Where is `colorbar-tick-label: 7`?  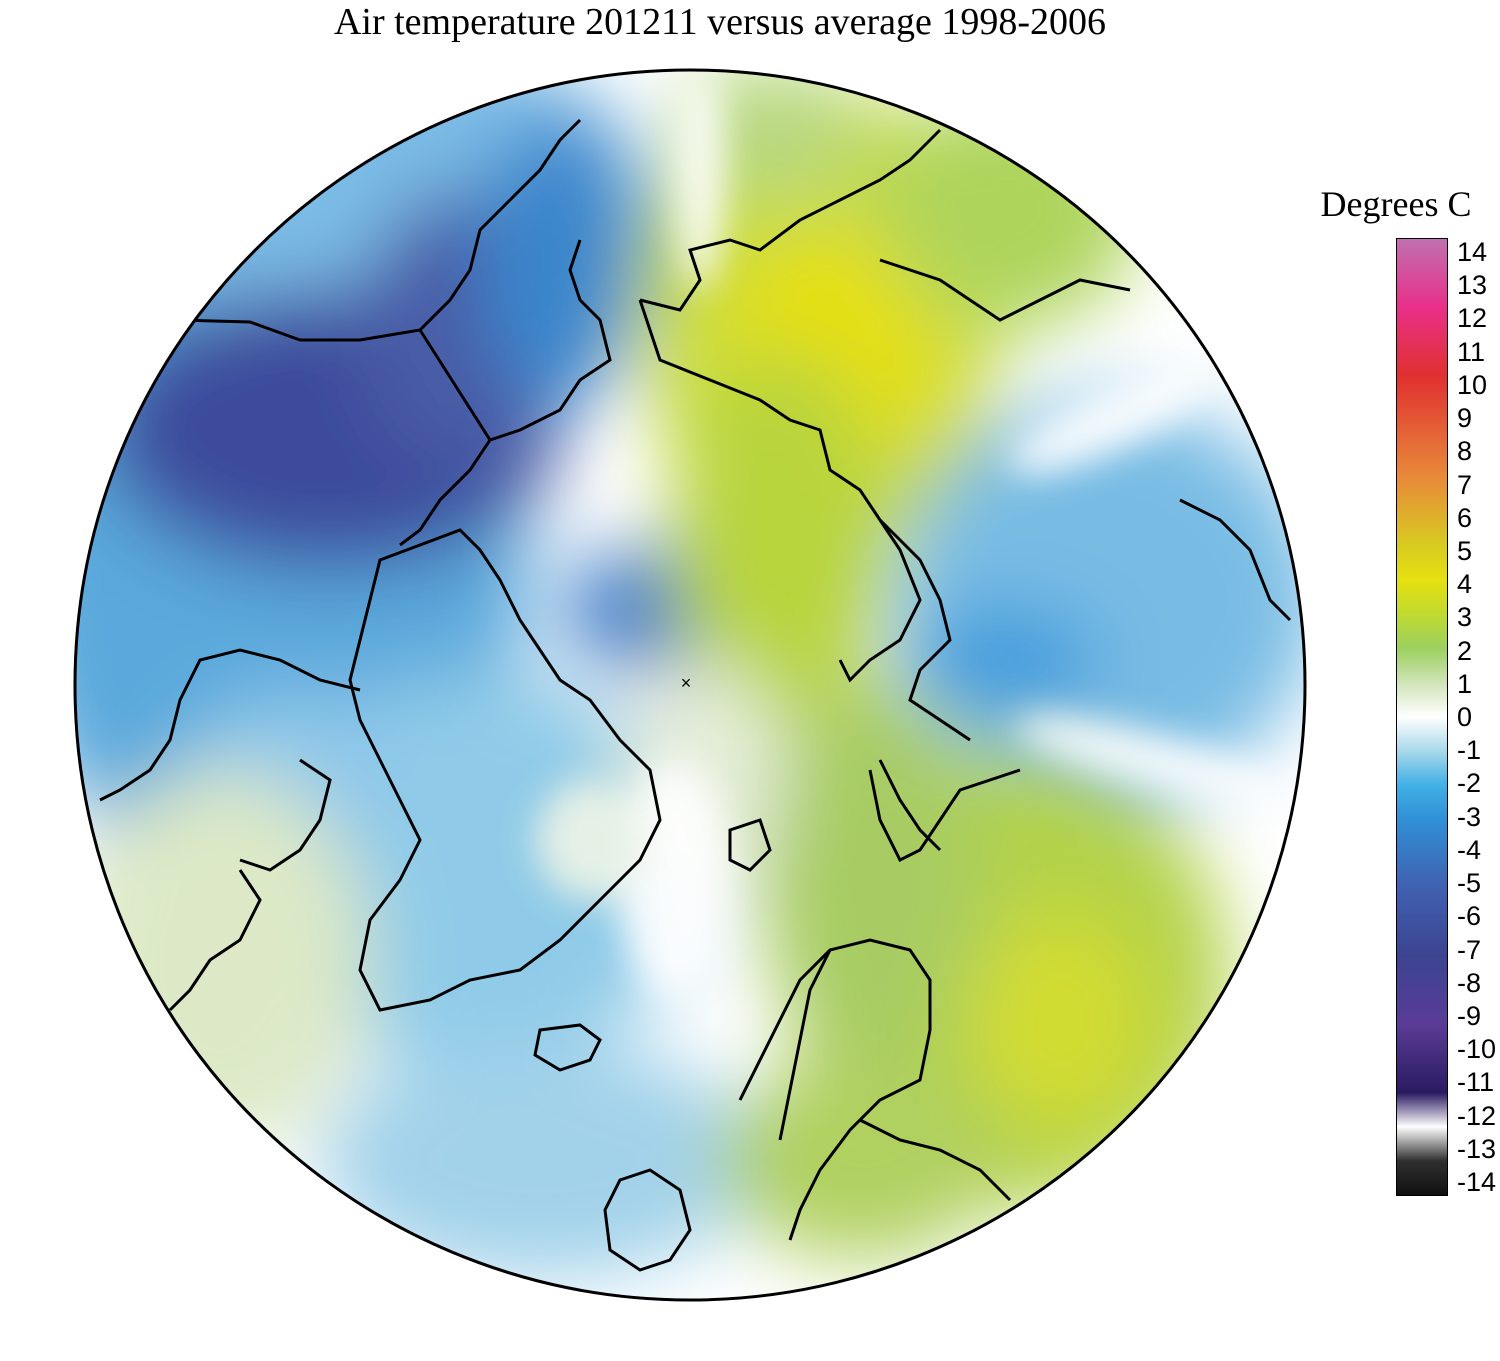 colorbar-tick-label: 7 is located at coordinates (1465, 484).